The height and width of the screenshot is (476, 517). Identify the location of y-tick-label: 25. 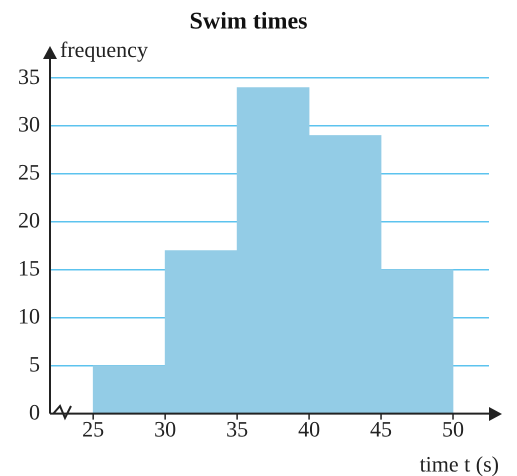
(29, 172).